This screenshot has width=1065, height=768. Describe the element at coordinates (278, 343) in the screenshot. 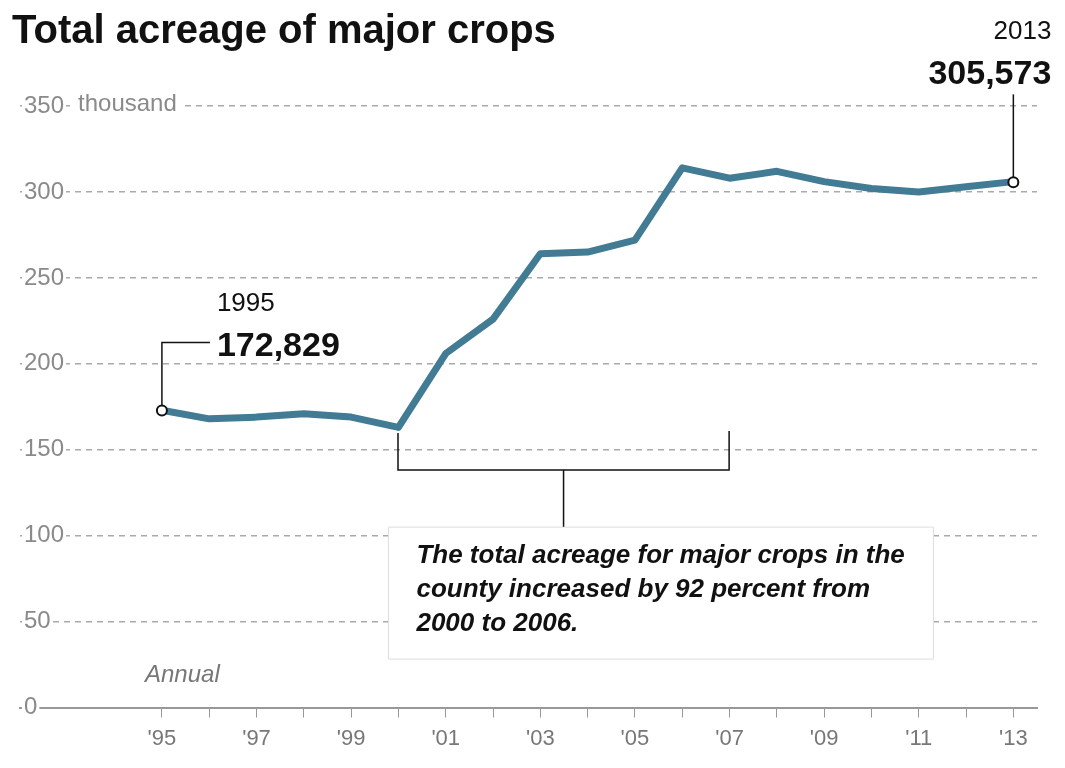

I see `annotation: 172,829` at that location.